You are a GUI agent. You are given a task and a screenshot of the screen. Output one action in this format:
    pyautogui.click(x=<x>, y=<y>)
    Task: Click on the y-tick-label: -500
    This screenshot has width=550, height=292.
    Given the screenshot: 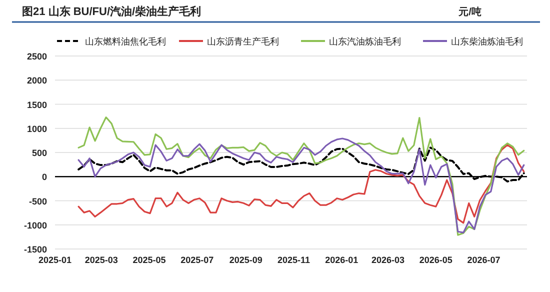 What is the action you would take?
    pyautogui.click(x=37, y=201)
    